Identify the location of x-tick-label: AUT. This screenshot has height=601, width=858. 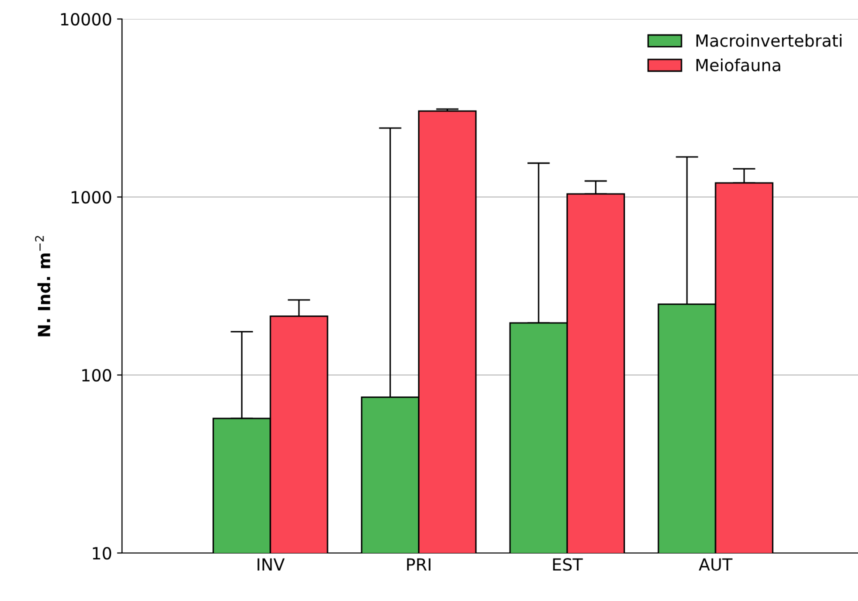
(715, 564).